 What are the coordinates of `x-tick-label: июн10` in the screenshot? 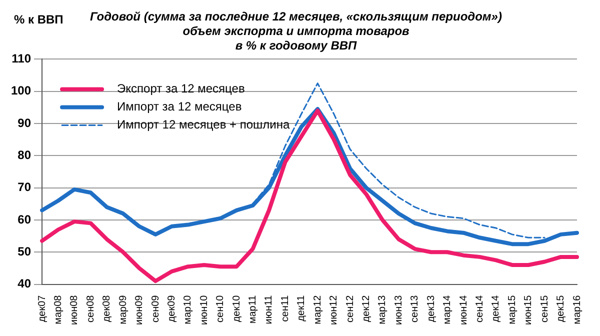 It's located at (204, 310).